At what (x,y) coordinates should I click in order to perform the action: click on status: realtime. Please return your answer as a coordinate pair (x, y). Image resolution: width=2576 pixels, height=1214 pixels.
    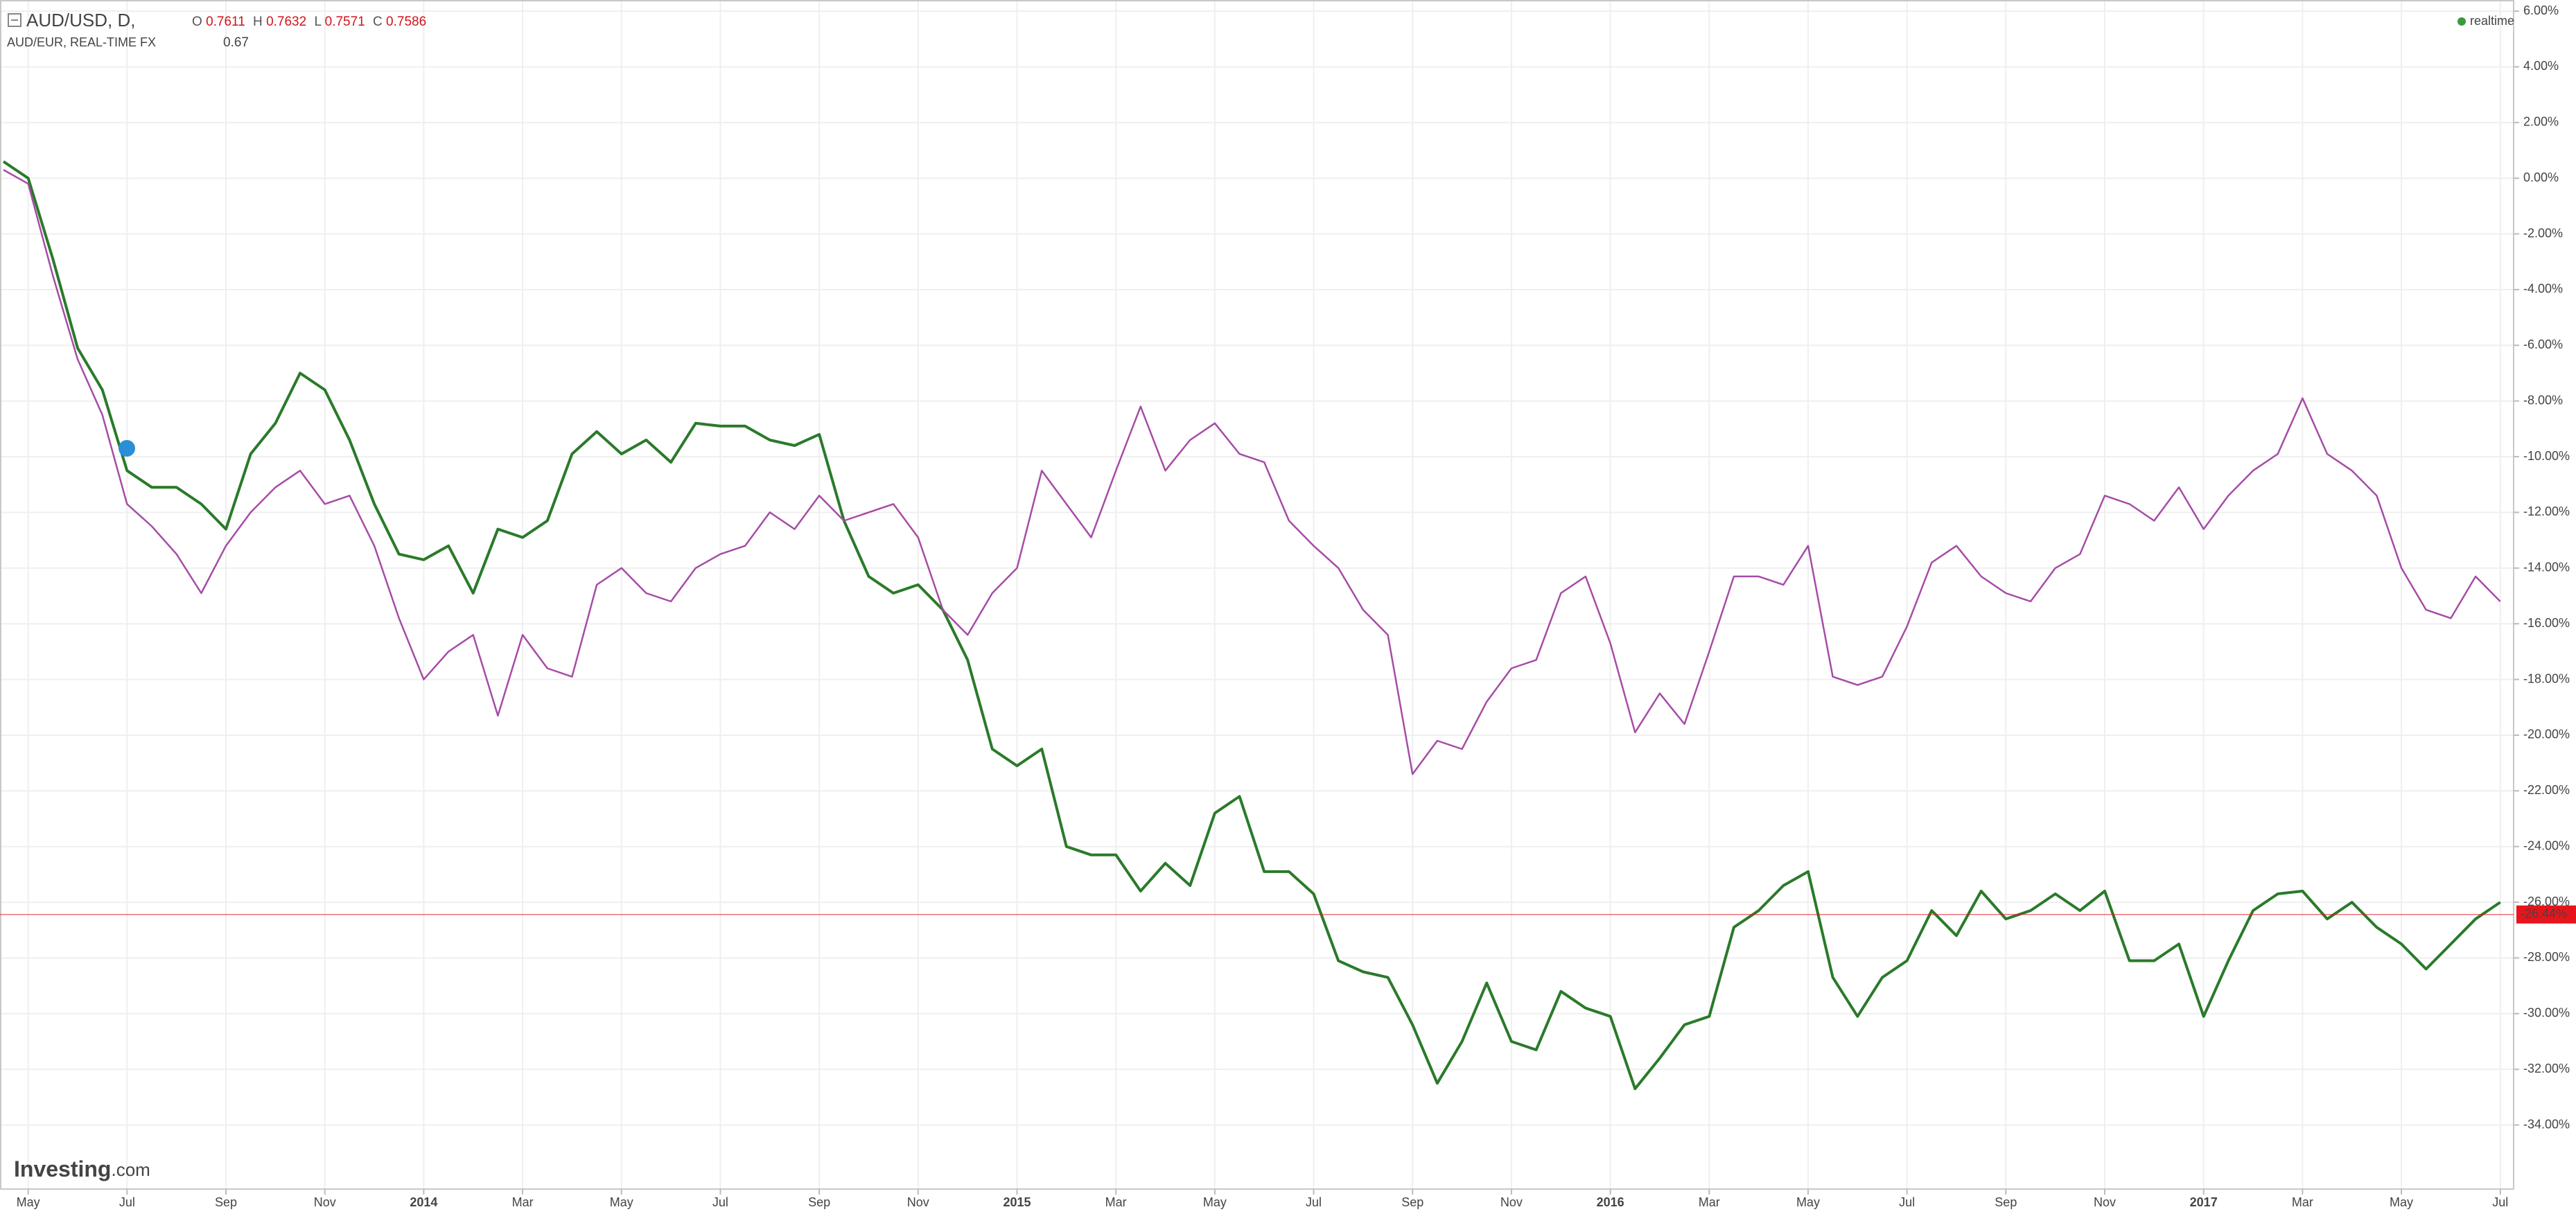
    Looking at the image, I should click on (2492, 21).